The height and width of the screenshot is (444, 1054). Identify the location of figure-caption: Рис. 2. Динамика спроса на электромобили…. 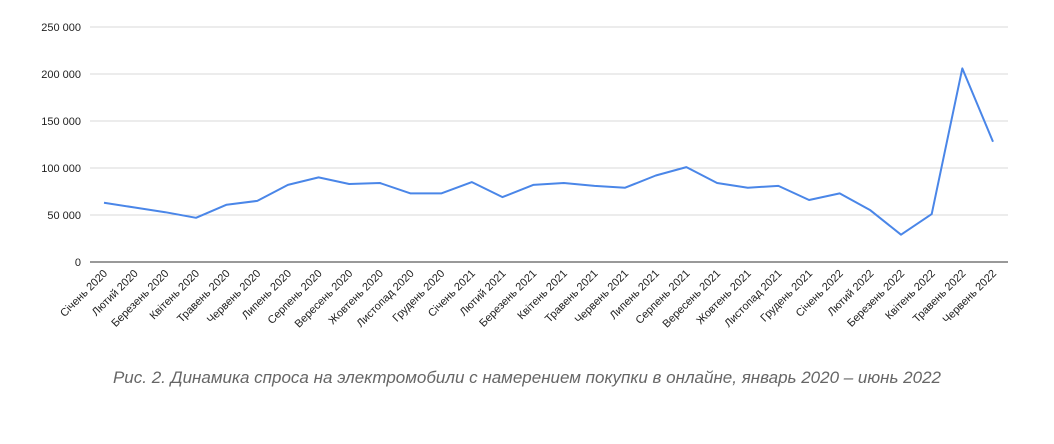
(527, 377).